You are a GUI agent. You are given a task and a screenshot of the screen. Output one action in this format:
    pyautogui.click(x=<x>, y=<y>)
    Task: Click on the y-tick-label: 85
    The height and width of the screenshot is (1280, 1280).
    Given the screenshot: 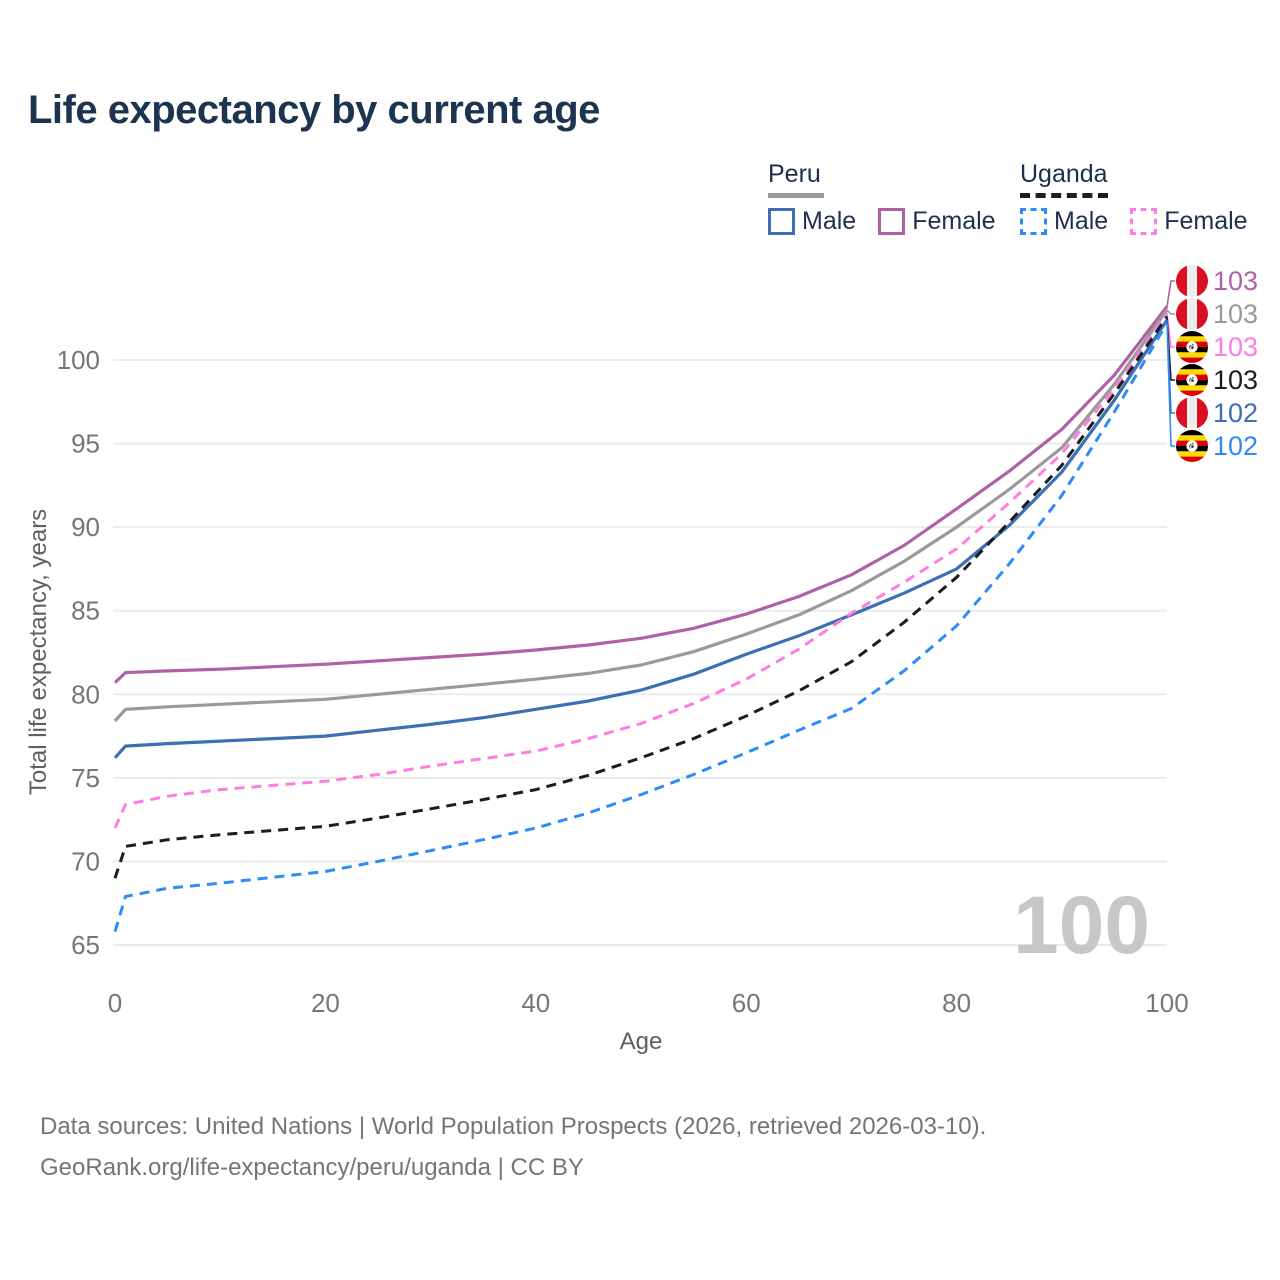 What is the action you would take?
    pyautogui.click(x=85, y=611)
    